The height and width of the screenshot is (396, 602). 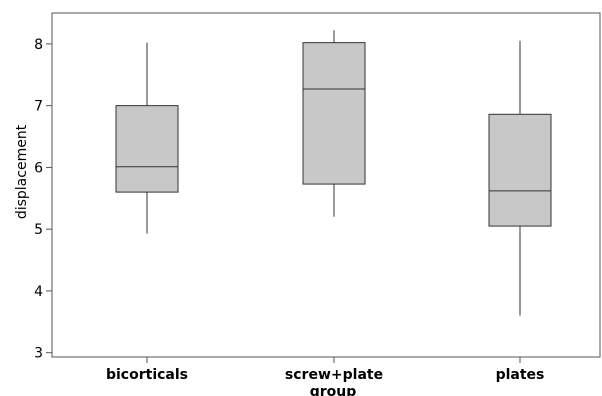 I want to click on box-bicorticals, so click(x=147, y=138).